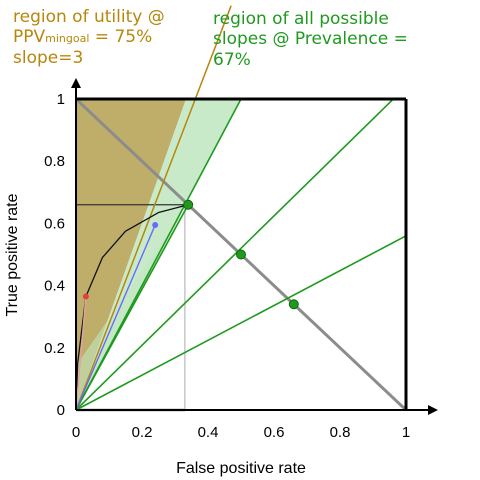 The height and width of the screenshot is (480, 480). Describe the element at coordinates (29, 37) in the screenshot. I see `utility-annotation-ppv: PPV` at that location.